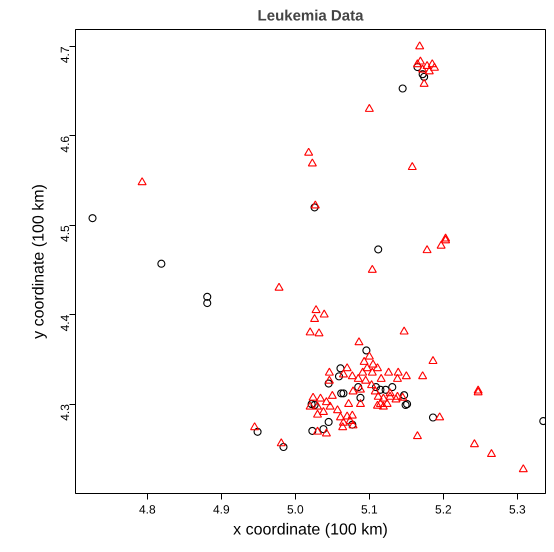 The width and height of the screenshot is (554, 552). I want to click on chart-title: Leukemia Data, so click(311, 16).